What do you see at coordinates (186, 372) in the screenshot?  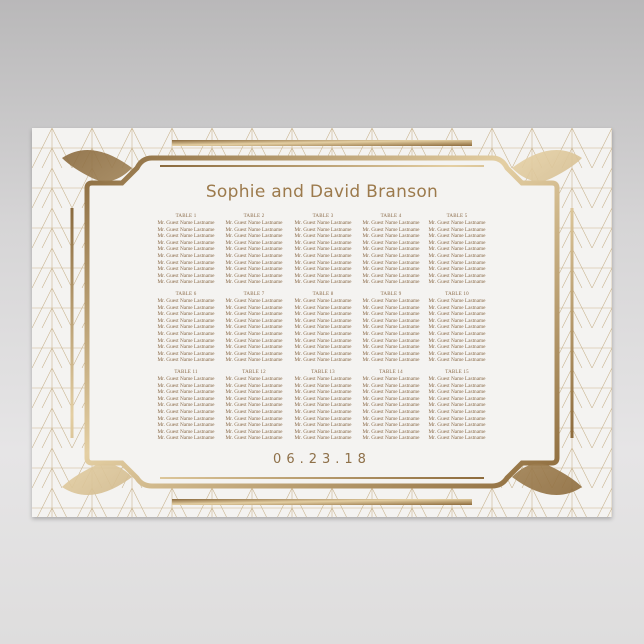 I see `table-heading: TABLE 11` at bounding box center [186, 372].